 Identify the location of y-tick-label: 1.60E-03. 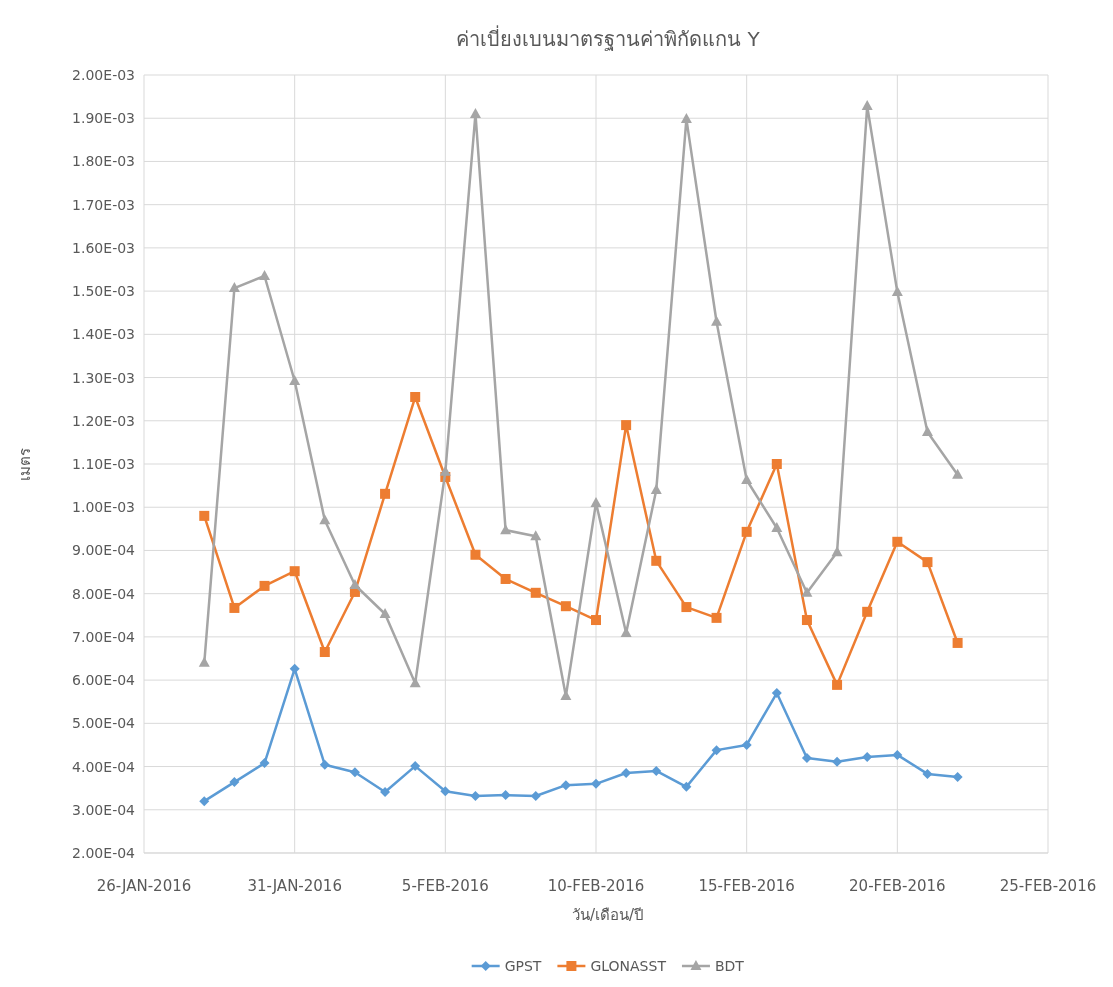
(103, 247).